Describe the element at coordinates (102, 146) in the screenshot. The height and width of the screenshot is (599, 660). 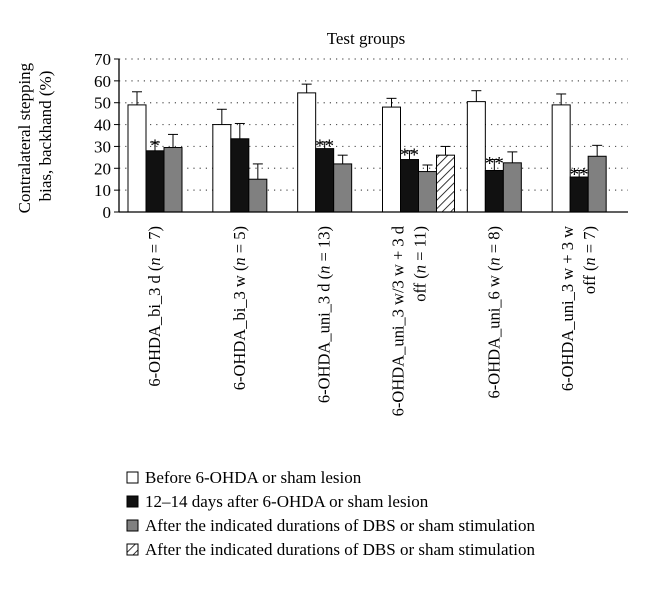
I see `y-tick-label: 30` at that location.